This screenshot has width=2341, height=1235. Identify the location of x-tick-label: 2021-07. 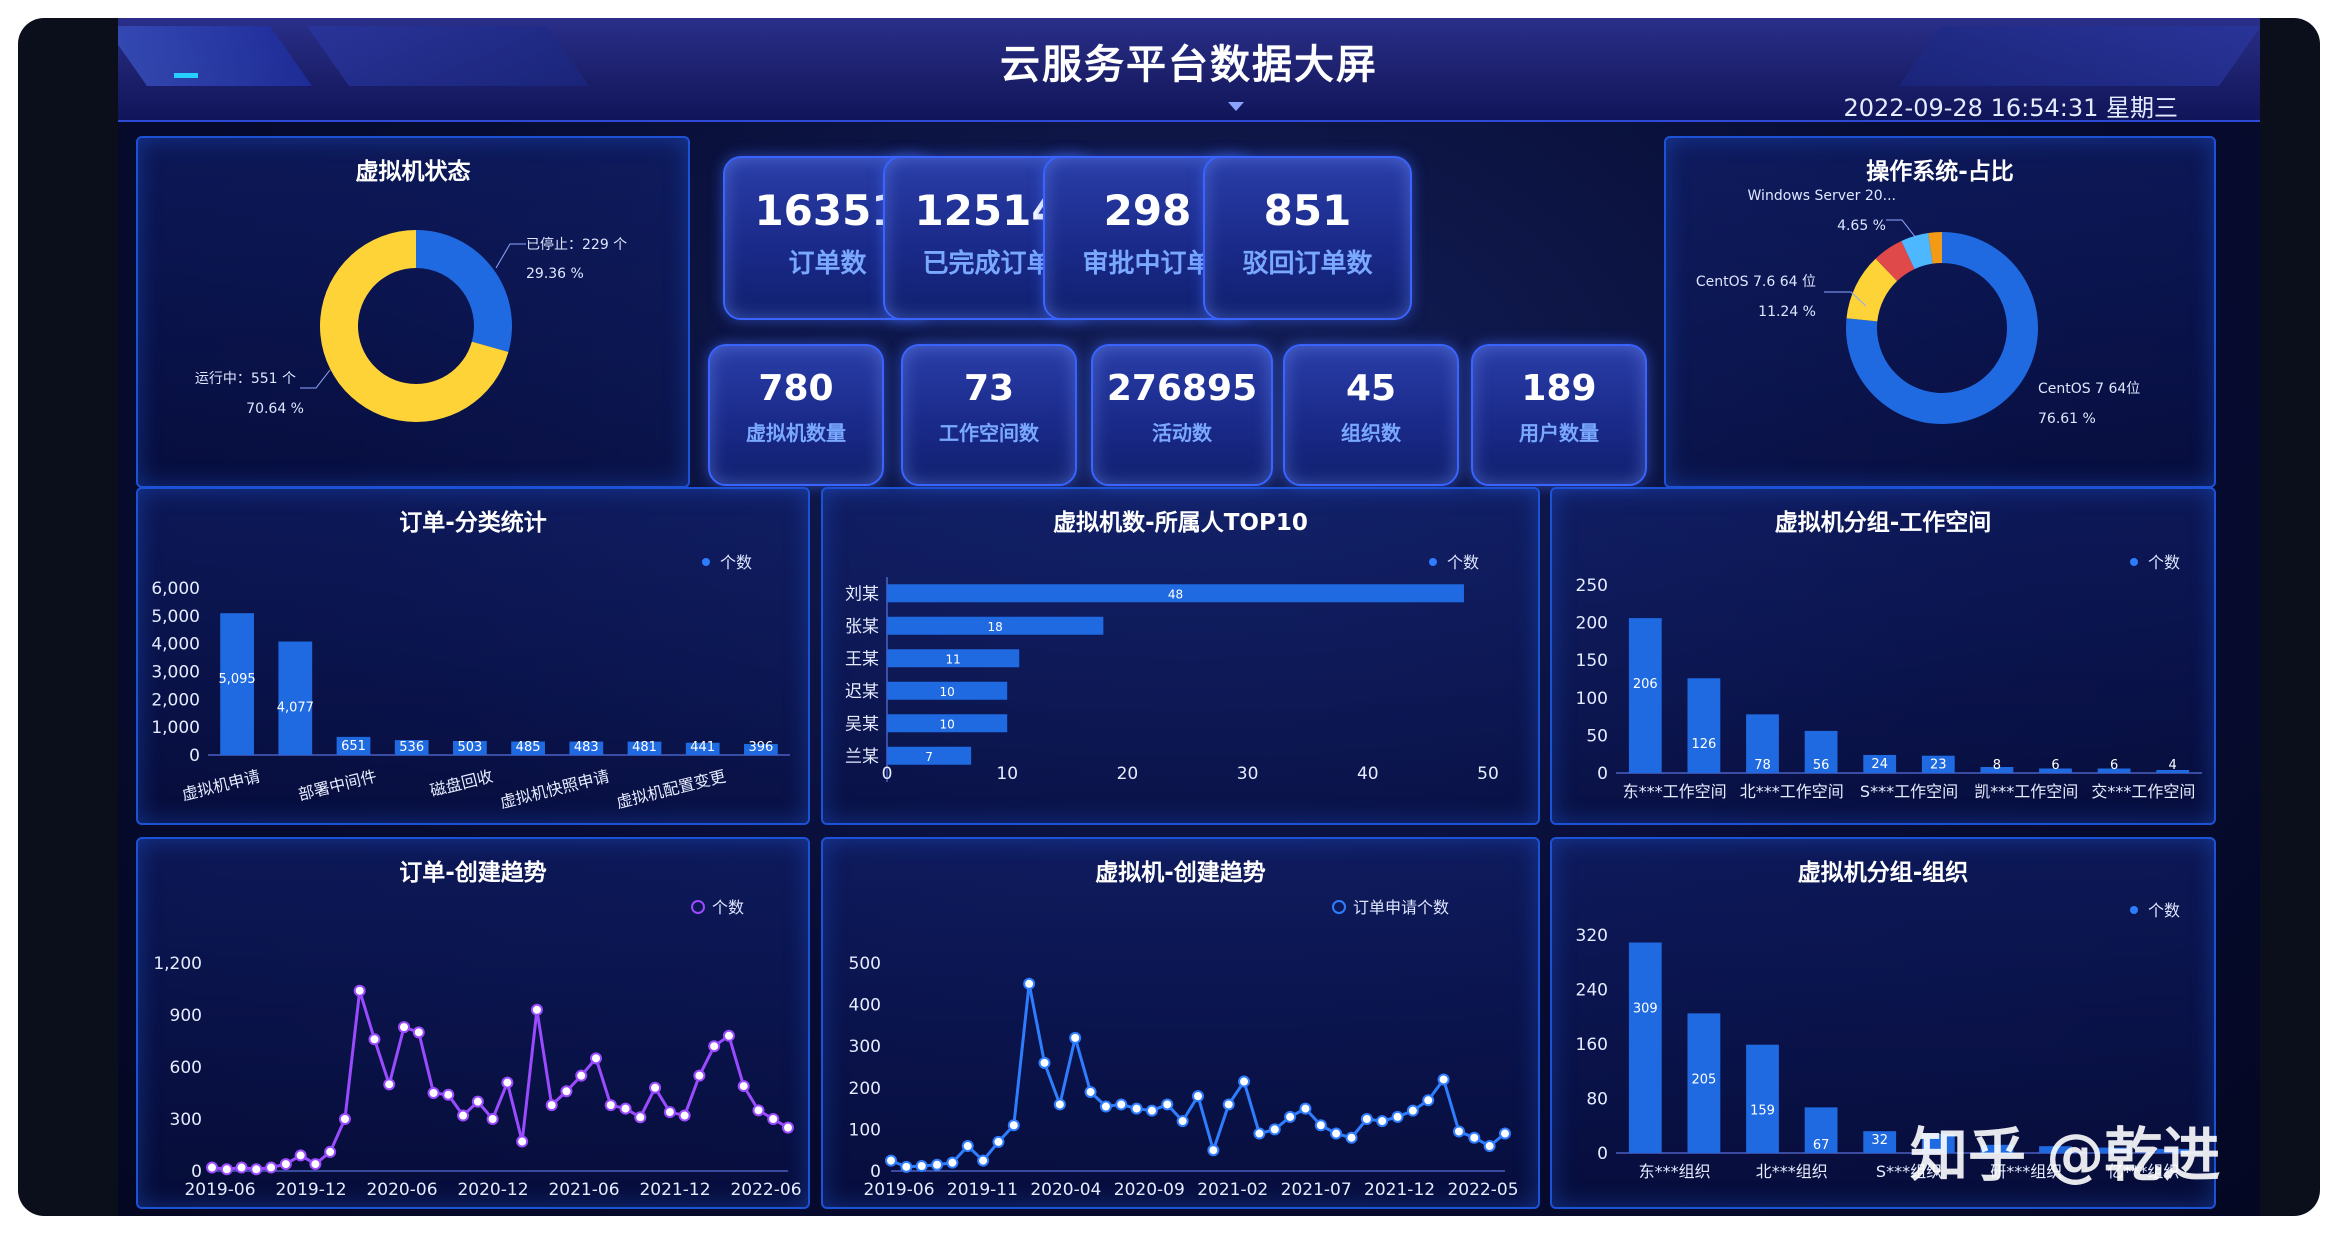
(1316, 1190).